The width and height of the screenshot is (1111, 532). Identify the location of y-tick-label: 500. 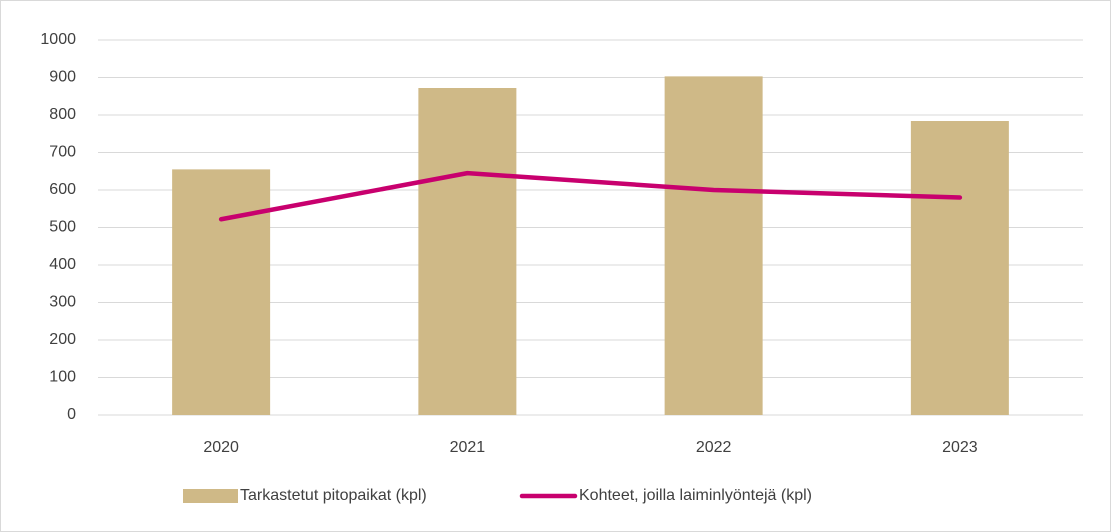
(62, 227).